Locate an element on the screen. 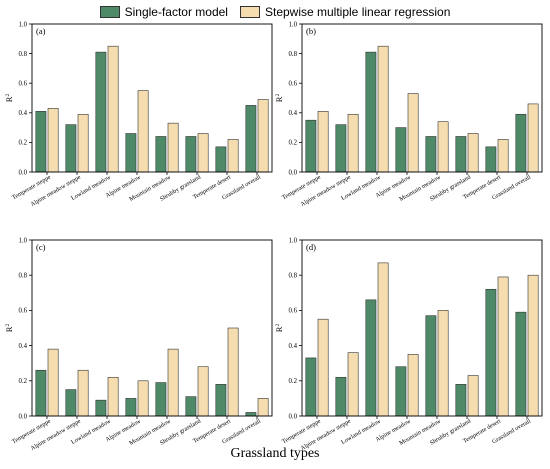 The image size is (550, 469). legend-item-single-factor: Single-factor model is located at coordinates (163, 12).